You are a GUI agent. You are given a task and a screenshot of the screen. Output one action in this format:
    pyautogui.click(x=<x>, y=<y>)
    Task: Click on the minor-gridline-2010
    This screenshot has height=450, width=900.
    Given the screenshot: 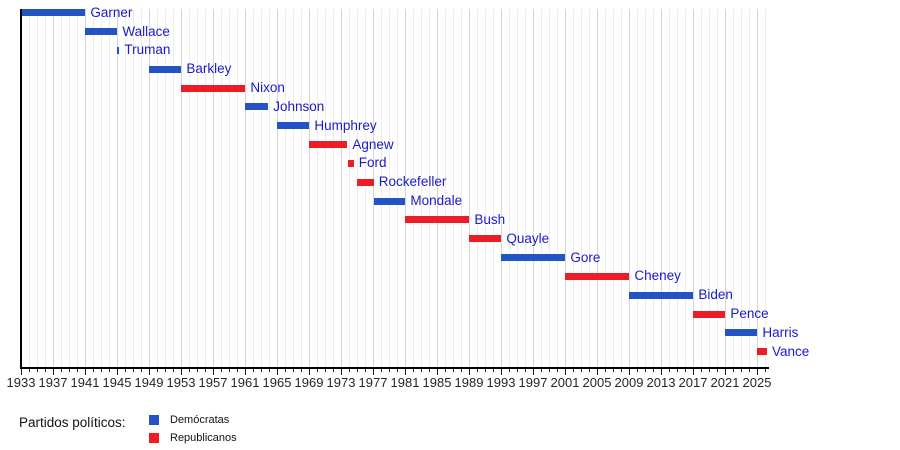 What is the action you would take?
    pyautogui.click(x=637, y=188)
    